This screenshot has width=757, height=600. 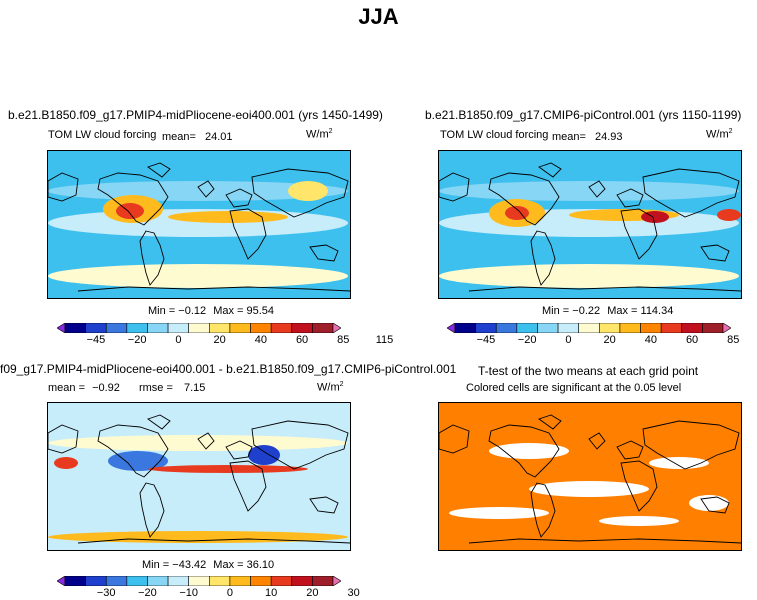 What do you see at coordinates (657, 311) in the screenshot?
I see `panel-2-max-value: 114.34` at bounding box center [657, 311].